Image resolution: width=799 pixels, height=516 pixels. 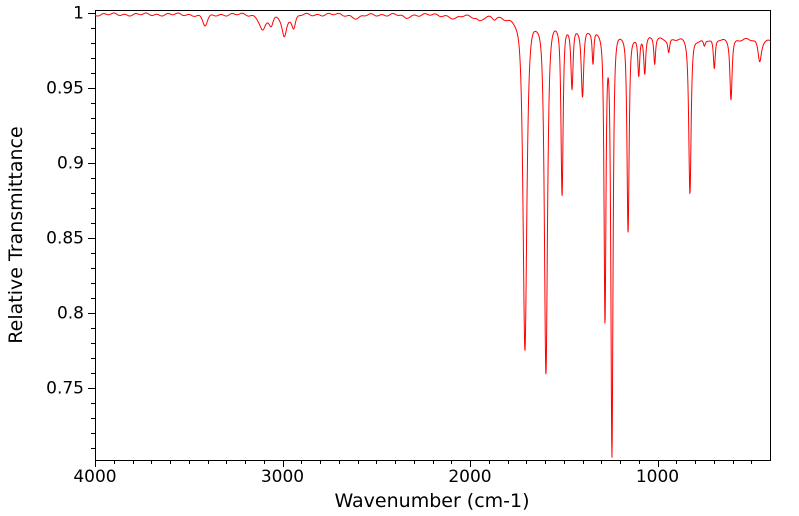 I want to click on x-tick-label: 2000, so click(x=469, y=477).